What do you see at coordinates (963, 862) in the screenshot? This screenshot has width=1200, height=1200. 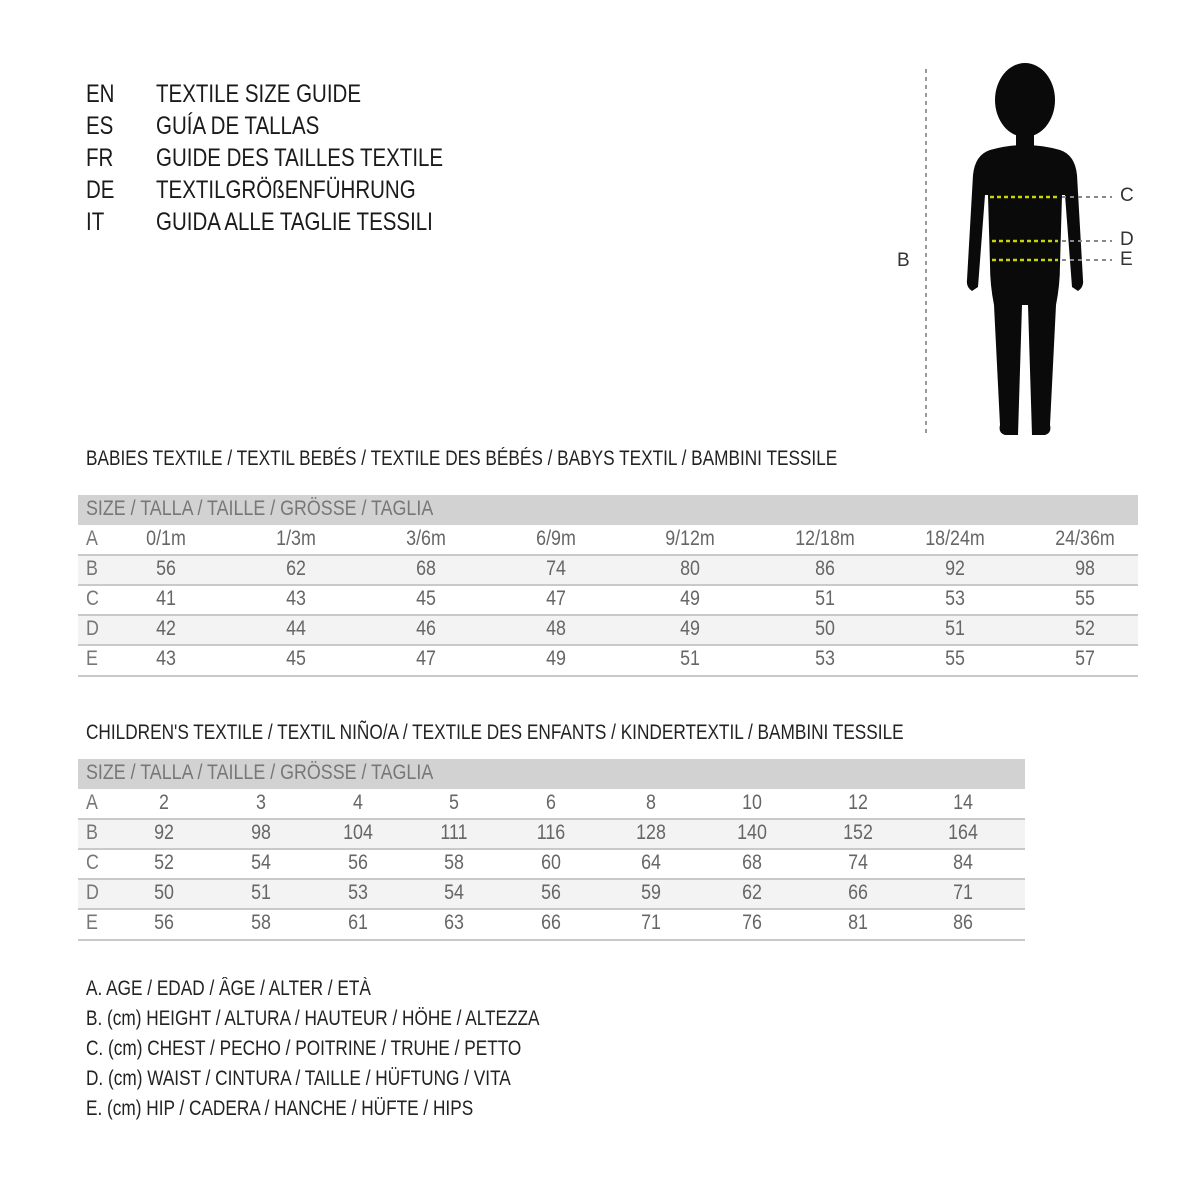 I see `table-cell: 84` at bounding box center [963, 862].